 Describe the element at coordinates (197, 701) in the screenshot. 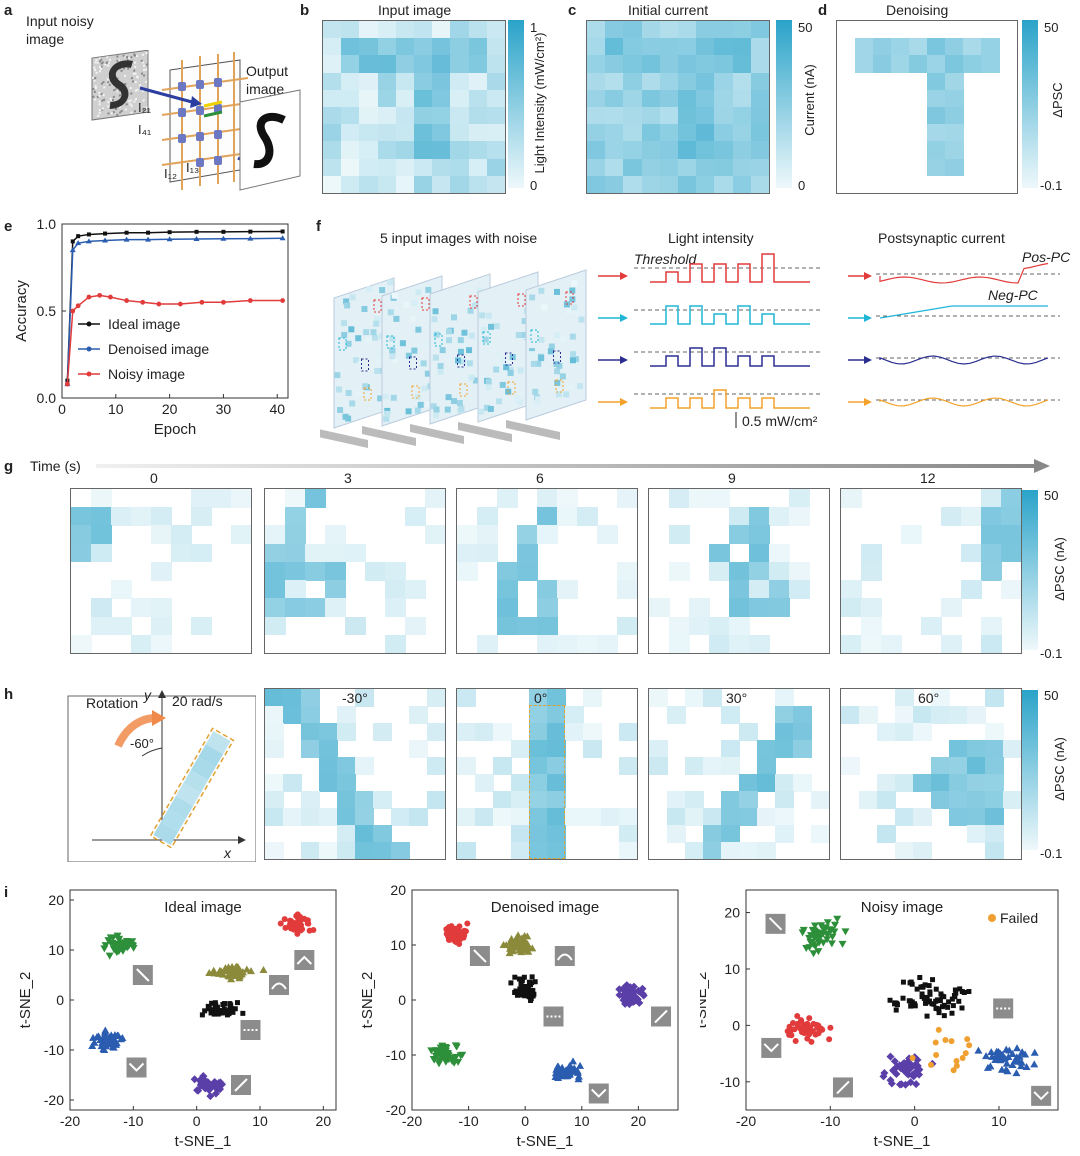

I see `rotation-speed-label: 20 rad/s` at that location.